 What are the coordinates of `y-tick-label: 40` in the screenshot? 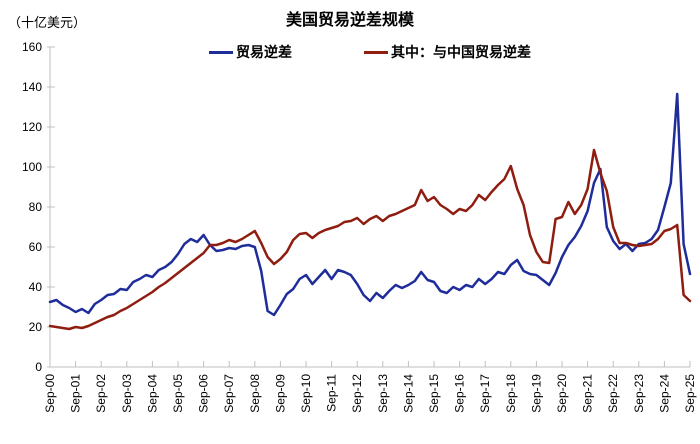 It's located at (36, 287).